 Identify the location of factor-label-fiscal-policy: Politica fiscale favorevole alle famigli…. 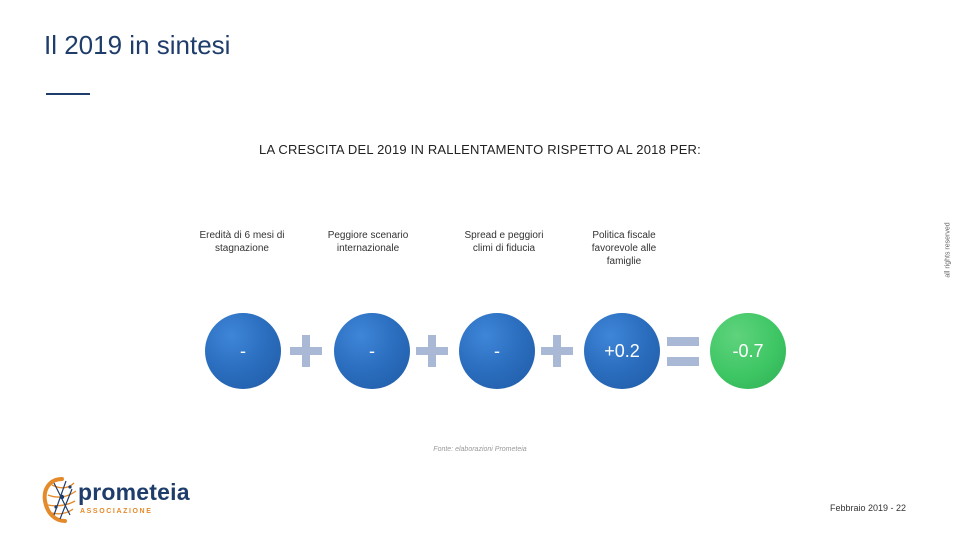
(624, 248).